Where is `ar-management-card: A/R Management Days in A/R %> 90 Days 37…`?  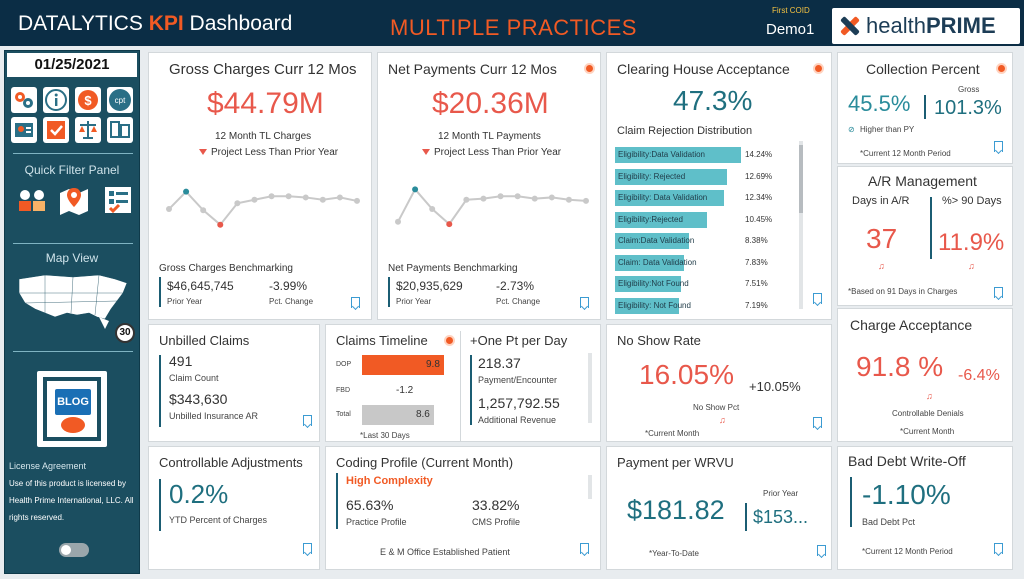
ar-management-card: A/R Management Days in A/R %> 90 Days 37… is located at coordinates (925, 236).